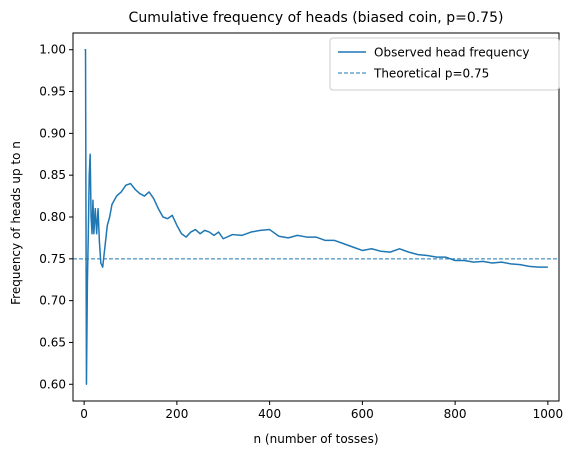  What do you see at coordinates (52, 50) in the screenshot?
I see `y-tick-label: 1.00` at bounding box center [52, 50].